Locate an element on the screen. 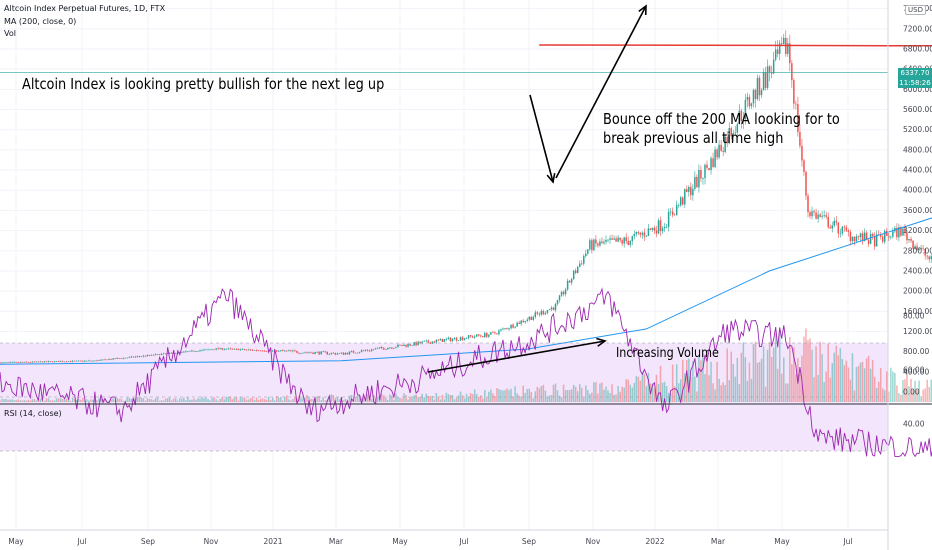 The height and width of the screenshot is (550, 932). bounce-annotation-line2: break previous all time high is located at coordinates (693, 138).